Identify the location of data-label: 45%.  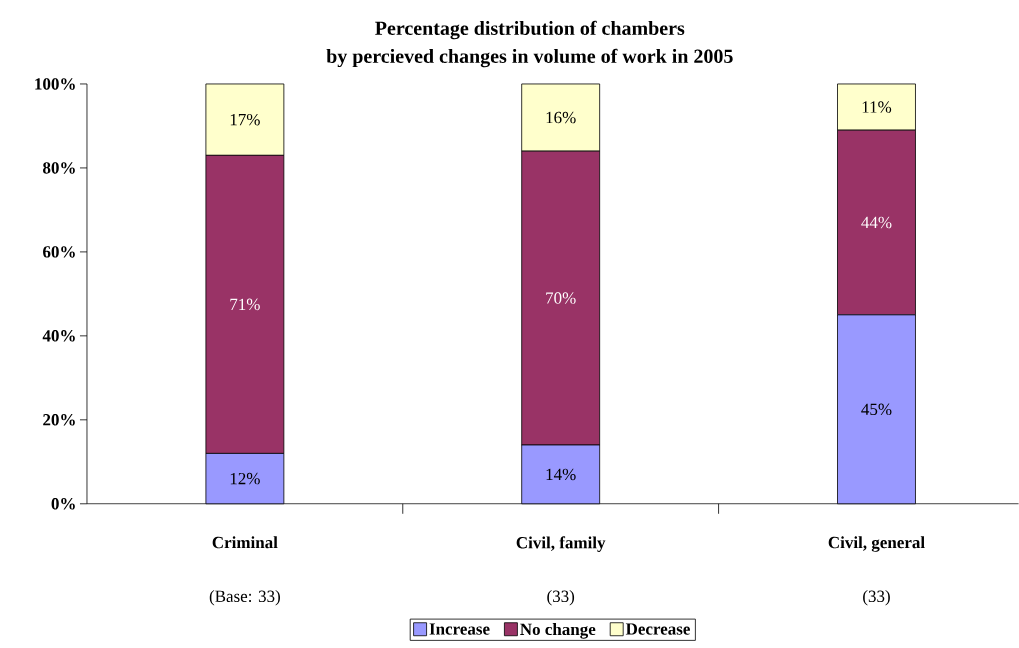
(876, 409).